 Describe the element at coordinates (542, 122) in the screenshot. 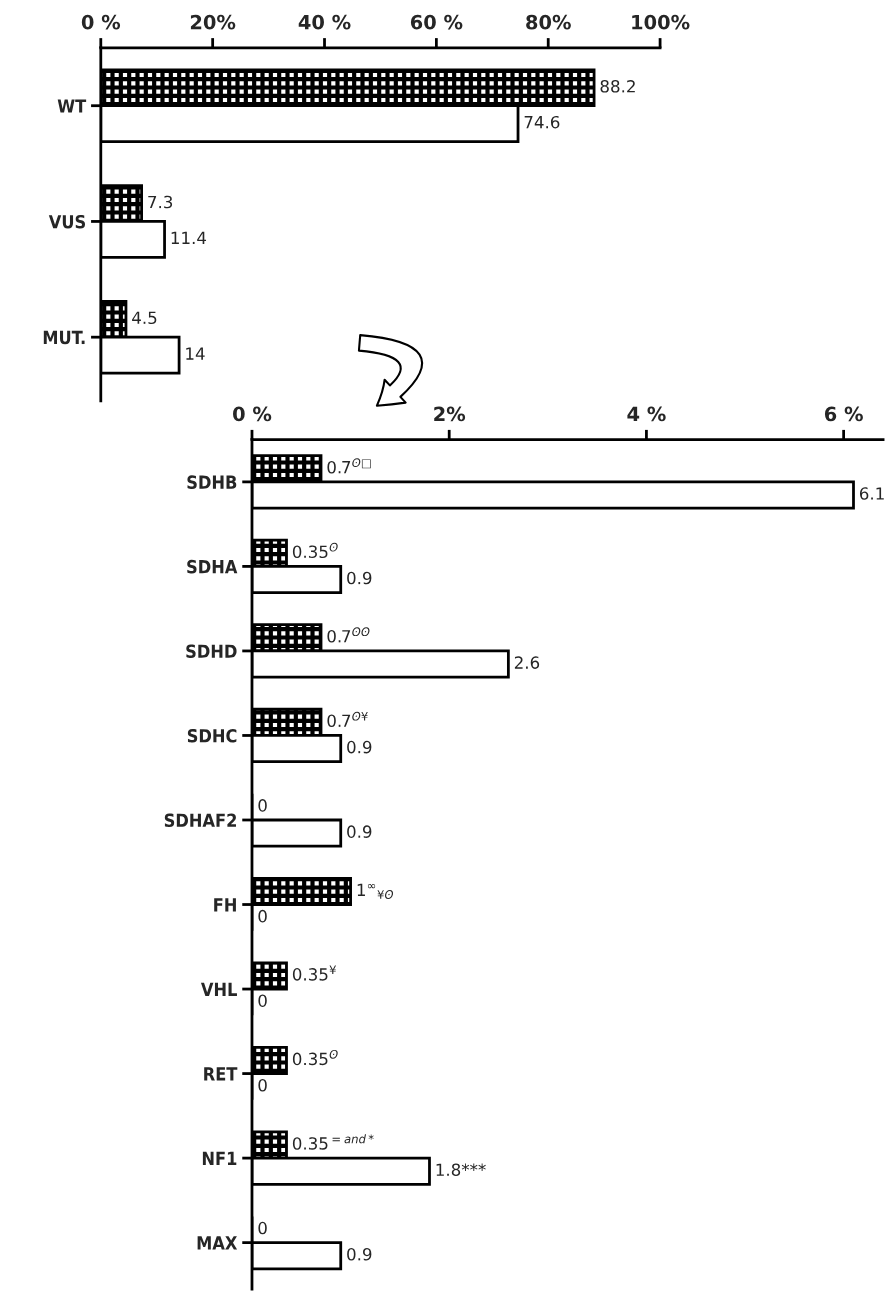

I see `data-label: 74.6` at that location.